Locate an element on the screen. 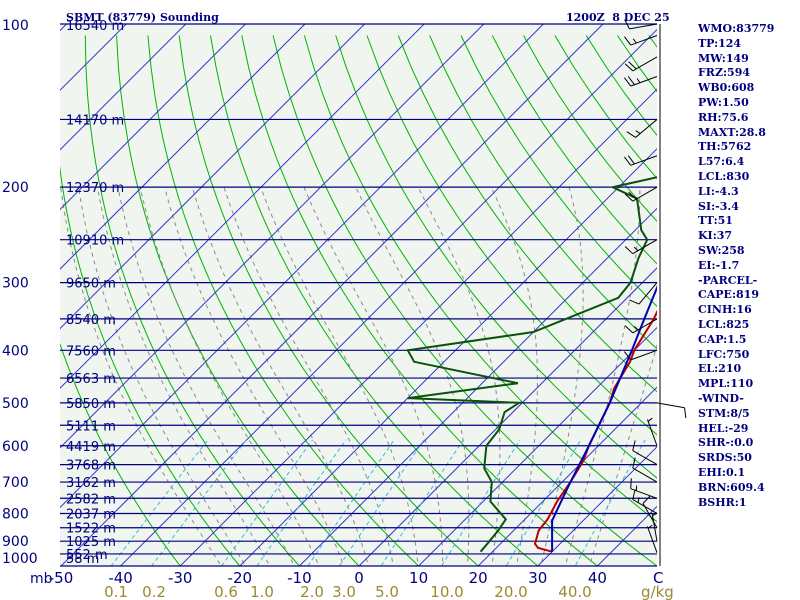 The image size is (800, 600). index-item: EI:-1.7 is located at coordinates (719, 265).